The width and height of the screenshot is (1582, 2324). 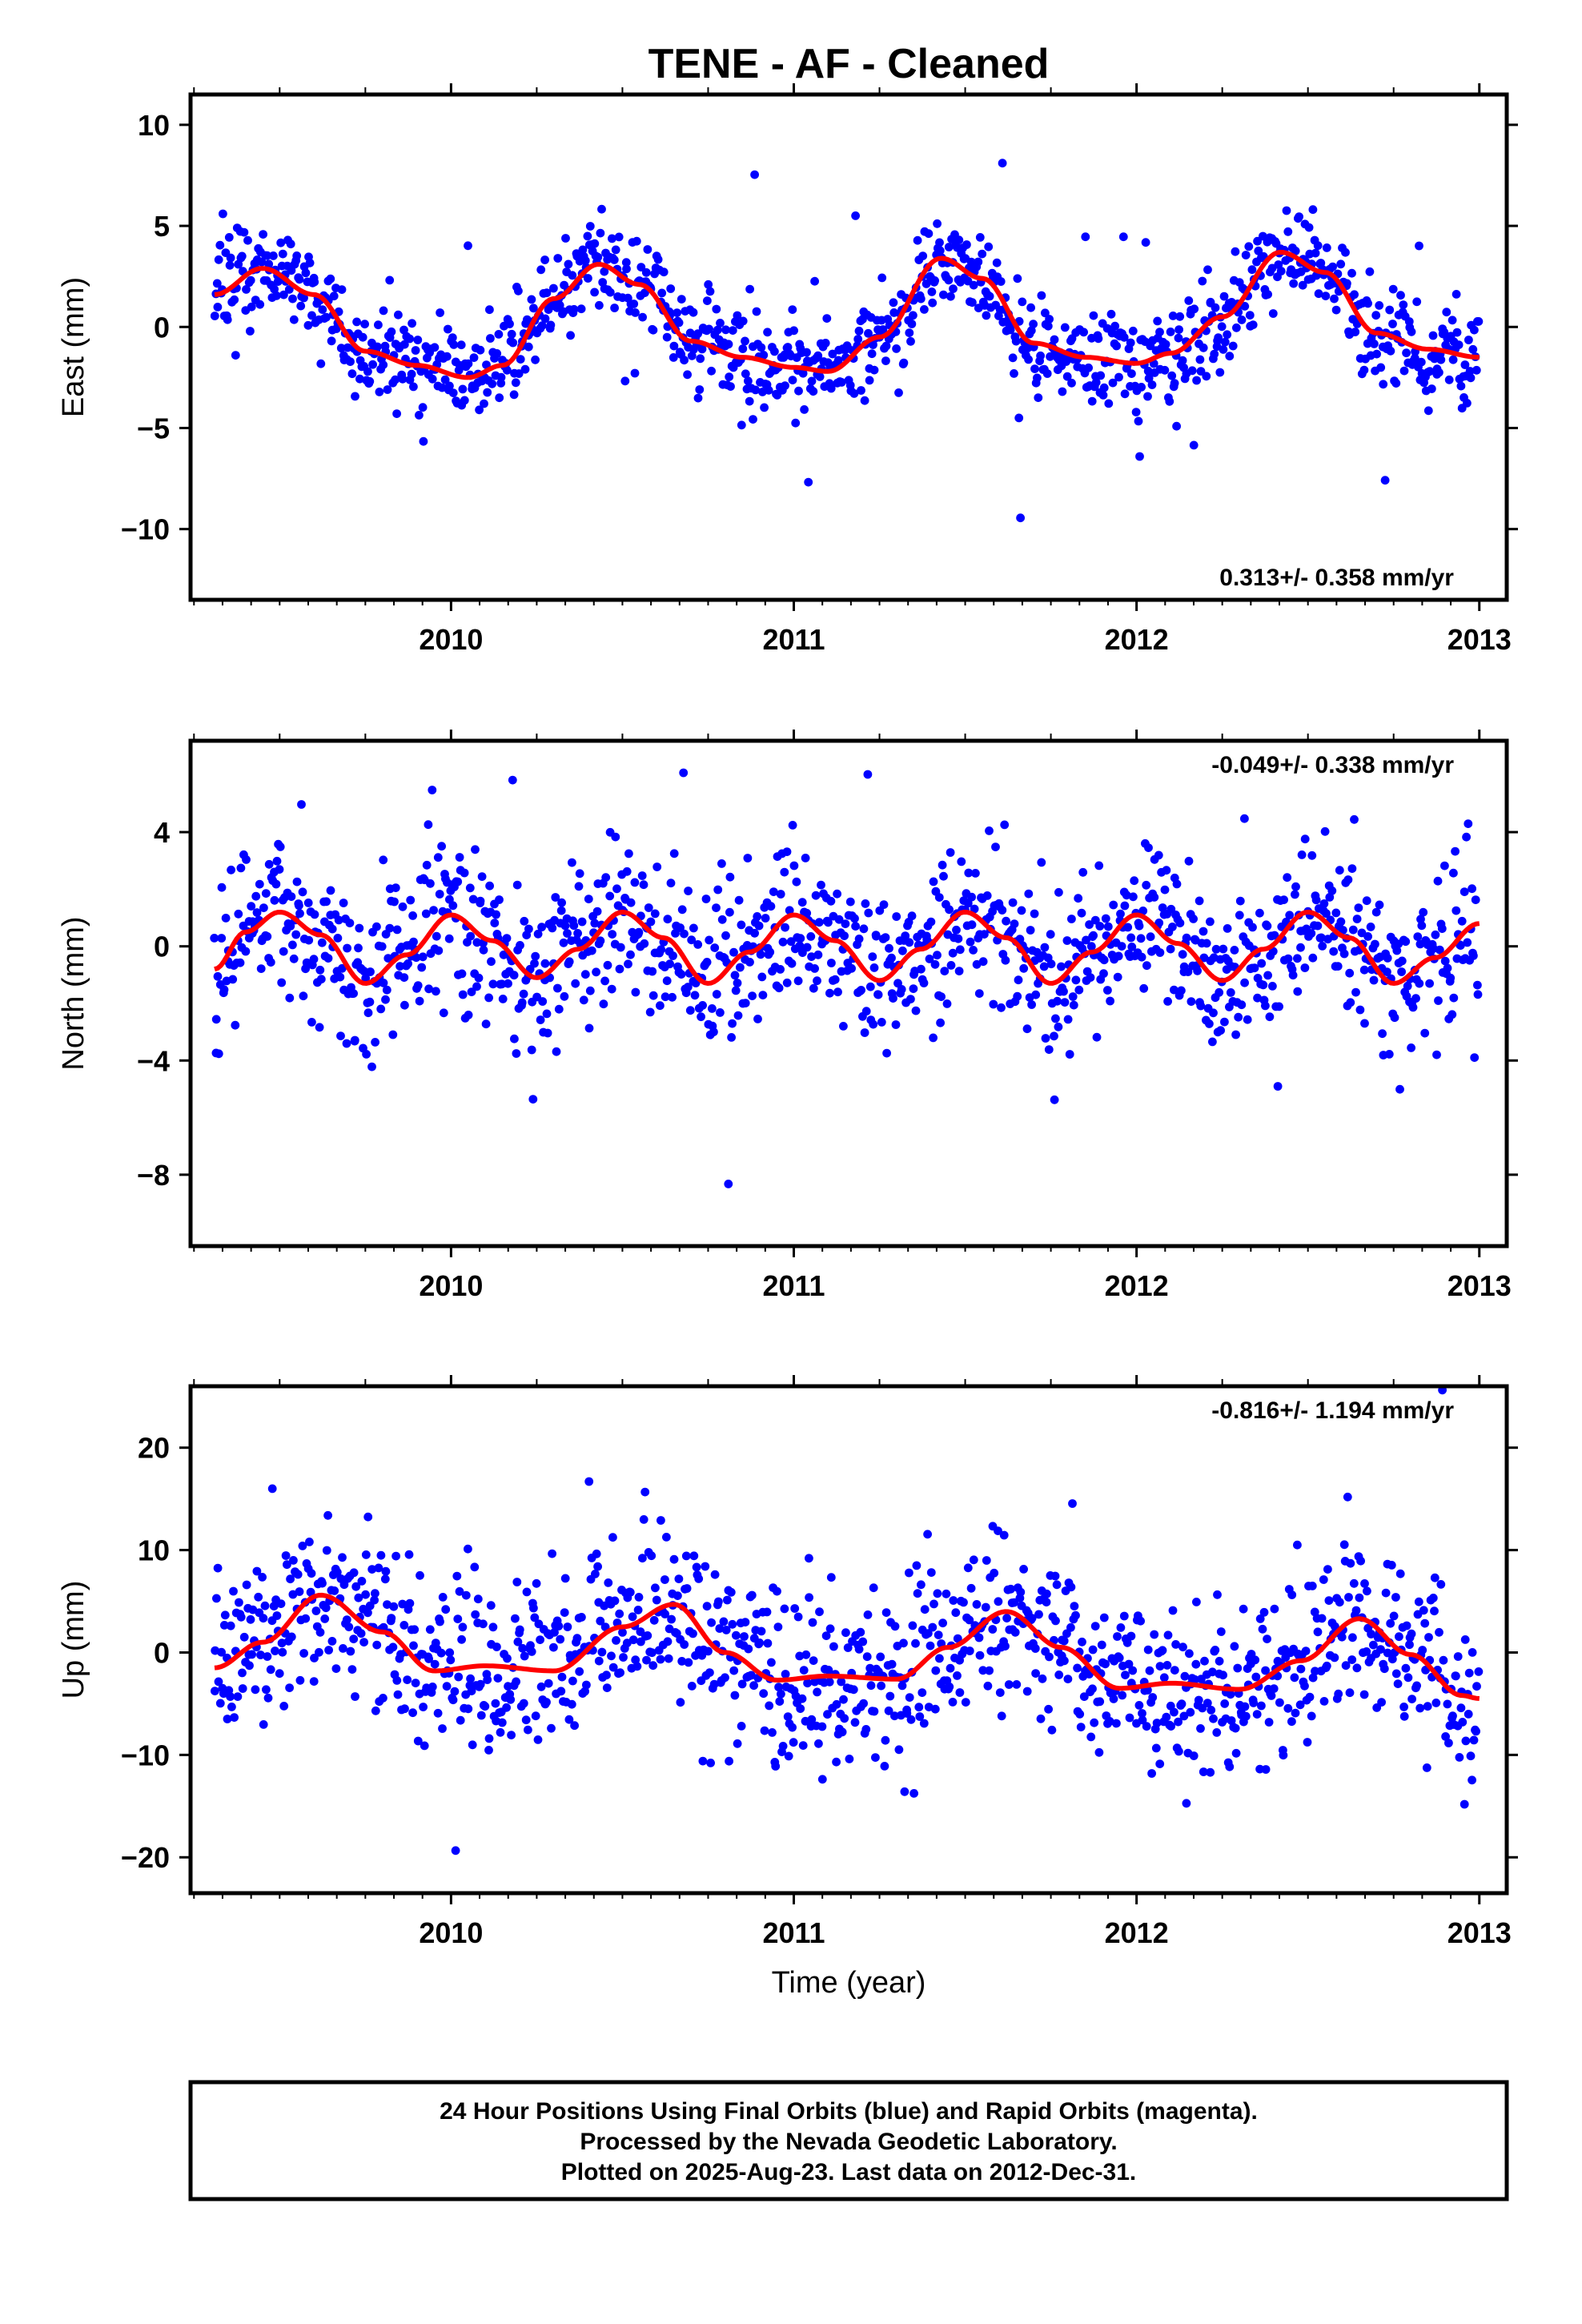 What do you see at coordinates (145, 1858) in the screenshot?
I see `up-y-tick-label: −20` at bounding box center [145, 1858].